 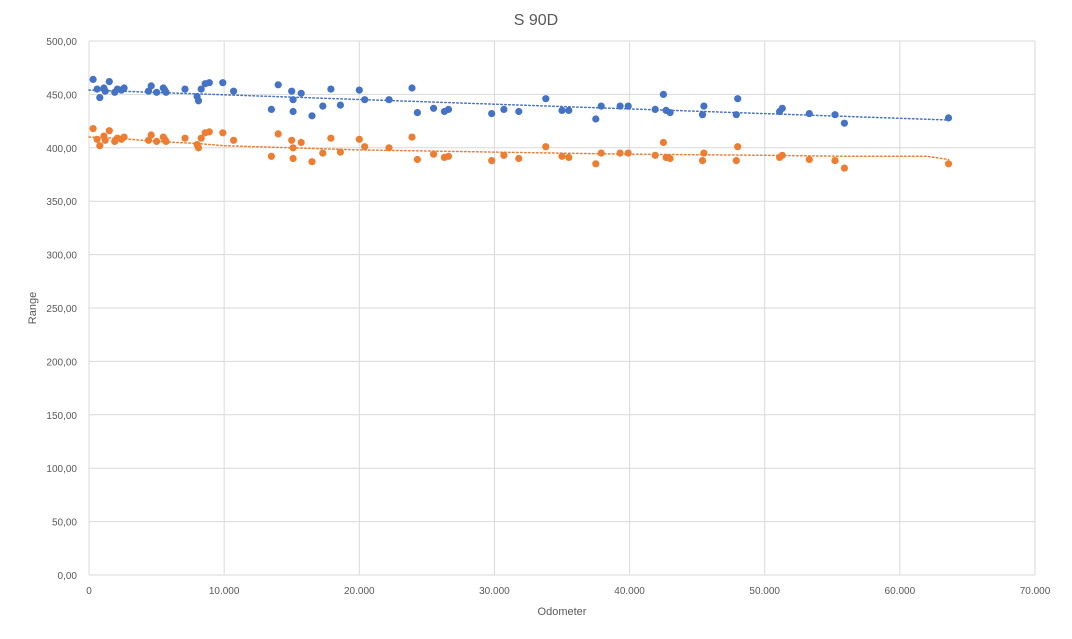 What do you see at coordinates (359, 591) in the screenshot?
I see `x-tick-label: 20.000` at bounding box center [359, 591].